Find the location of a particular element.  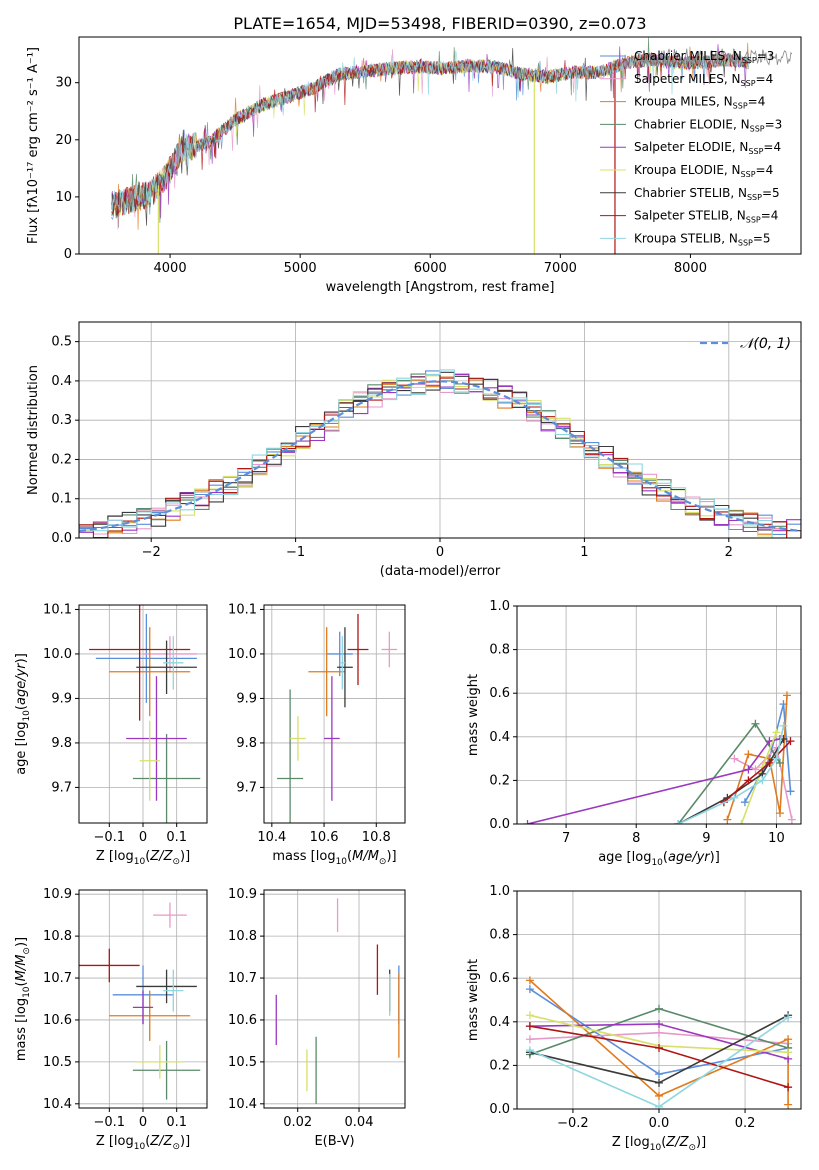

y-axis-label: mass weight is located at coordinates (473, 715).